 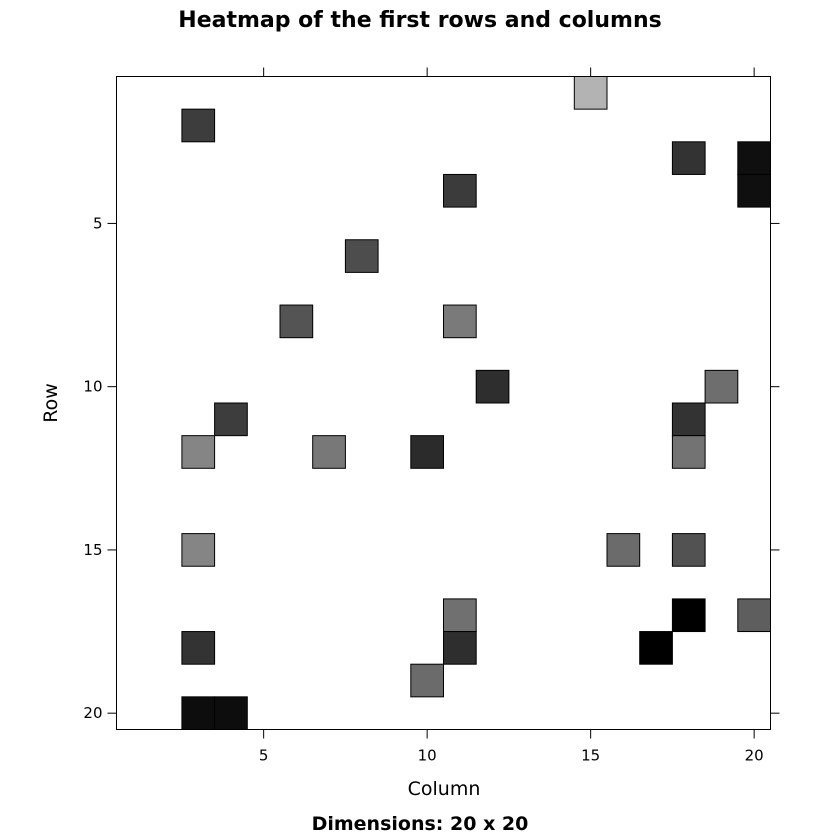 I want to click on heatmap-cell-r12-c18, so click(x=688, y=452).